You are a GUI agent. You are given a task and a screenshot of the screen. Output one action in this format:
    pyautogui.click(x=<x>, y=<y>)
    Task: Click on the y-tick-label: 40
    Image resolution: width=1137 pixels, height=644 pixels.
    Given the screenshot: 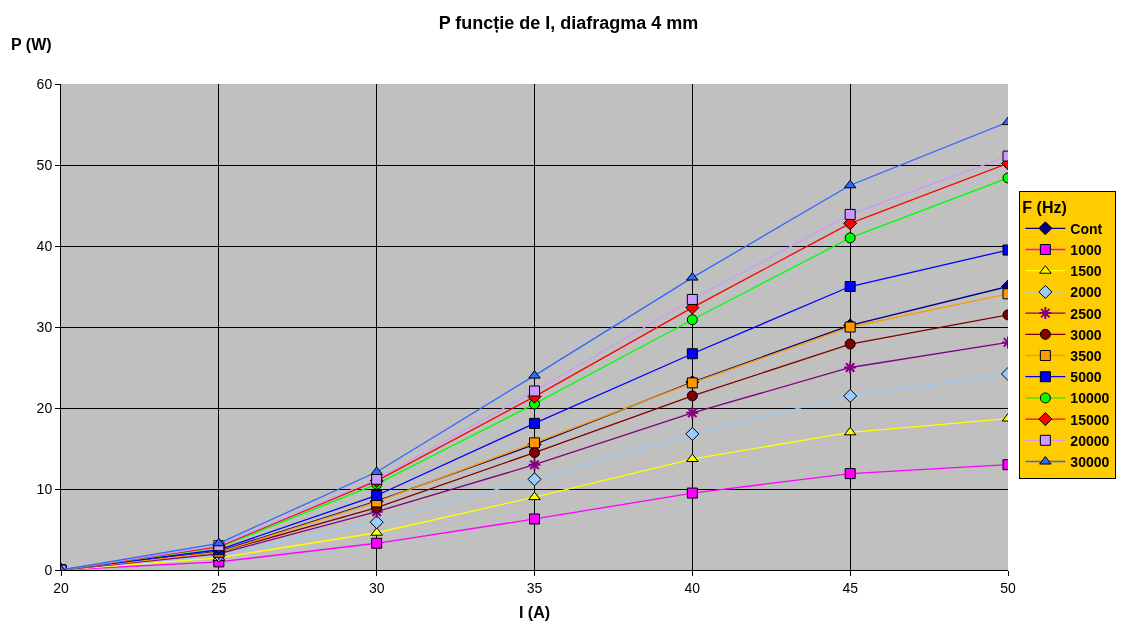 What is the action you would take?
    pyautogui.click(x=44, y=245)
    